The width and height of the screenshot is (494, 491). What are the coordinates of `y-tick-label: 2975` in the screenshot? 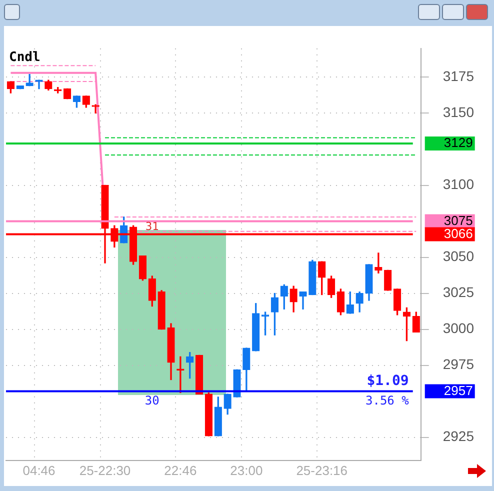 It's located at (458, 364).